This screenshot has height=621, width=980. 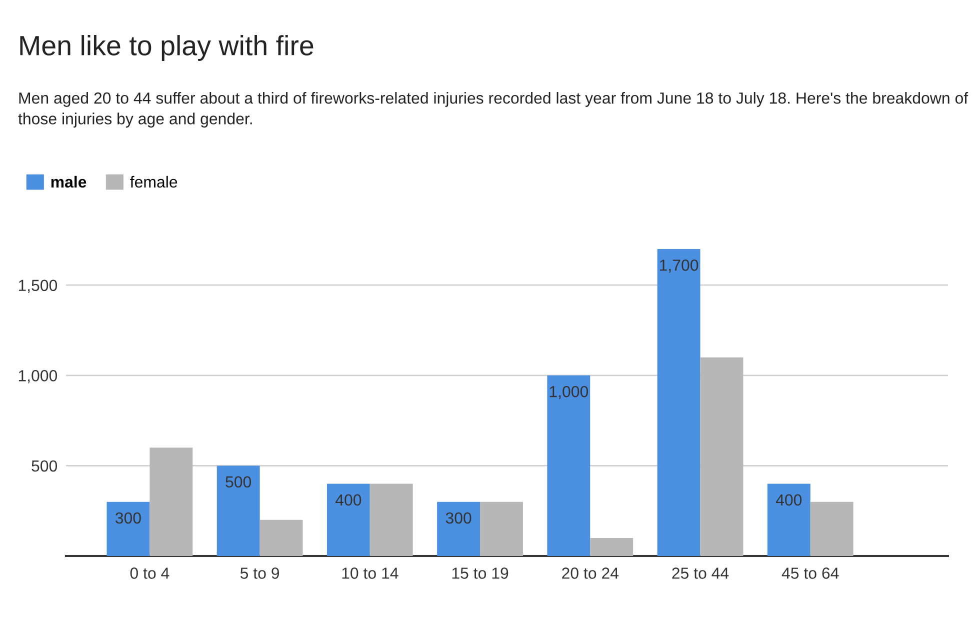 I want to click on data-label: 500, so click(x=239, y=482).